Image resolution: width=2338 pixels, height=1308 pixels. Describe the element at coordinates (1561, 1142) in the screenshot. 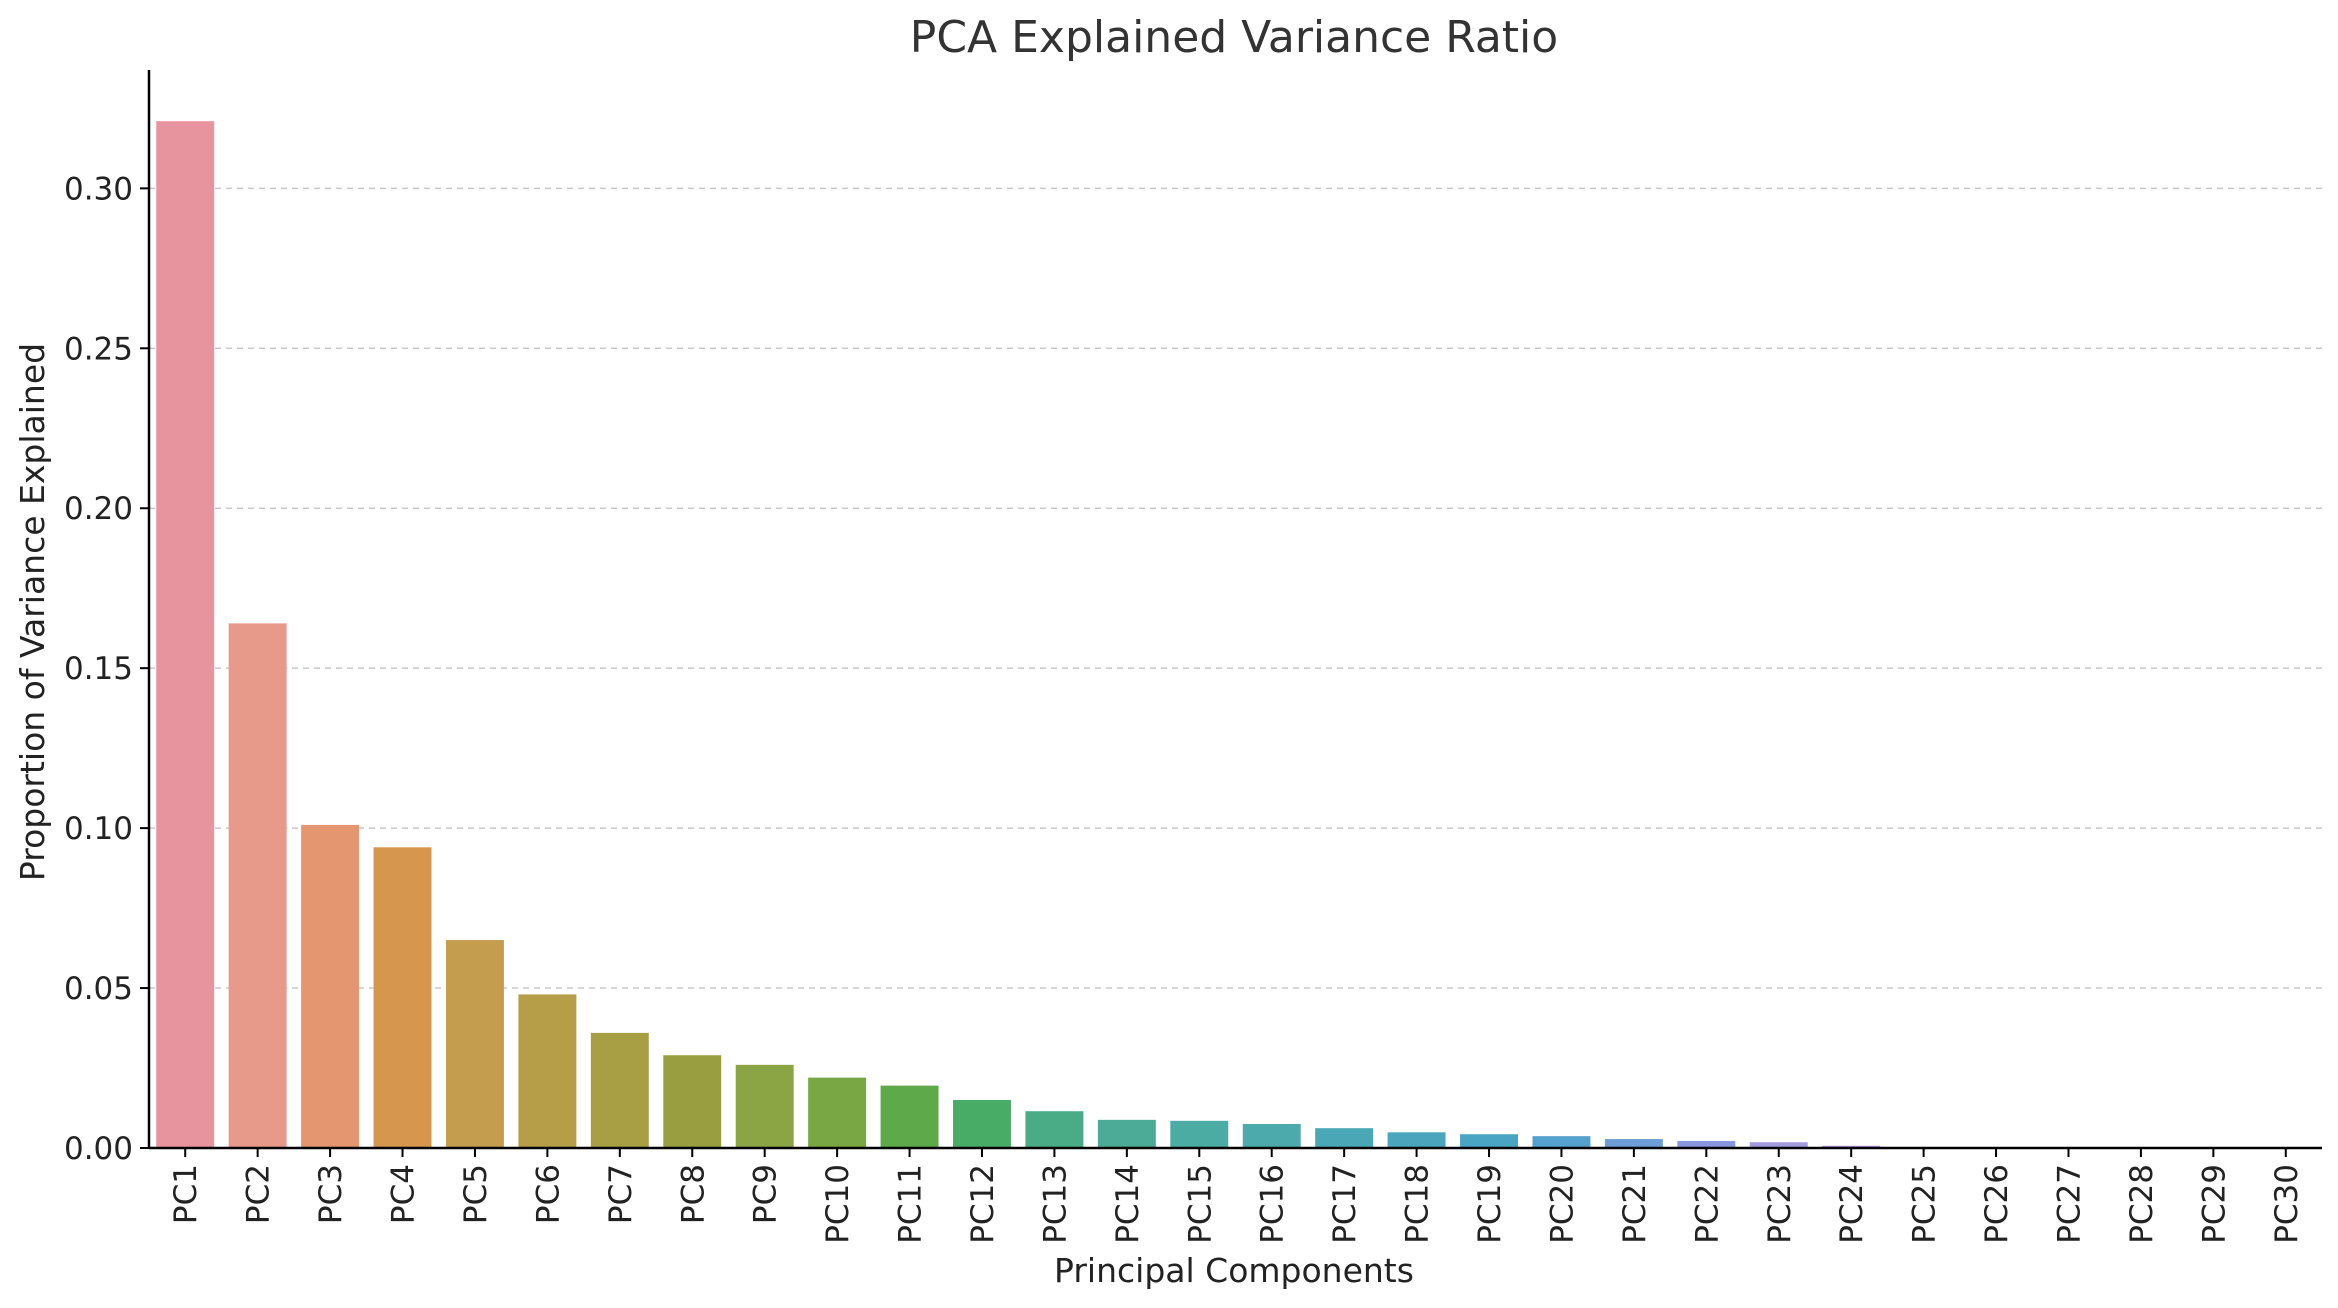

I see `bar-pc20` at that location.